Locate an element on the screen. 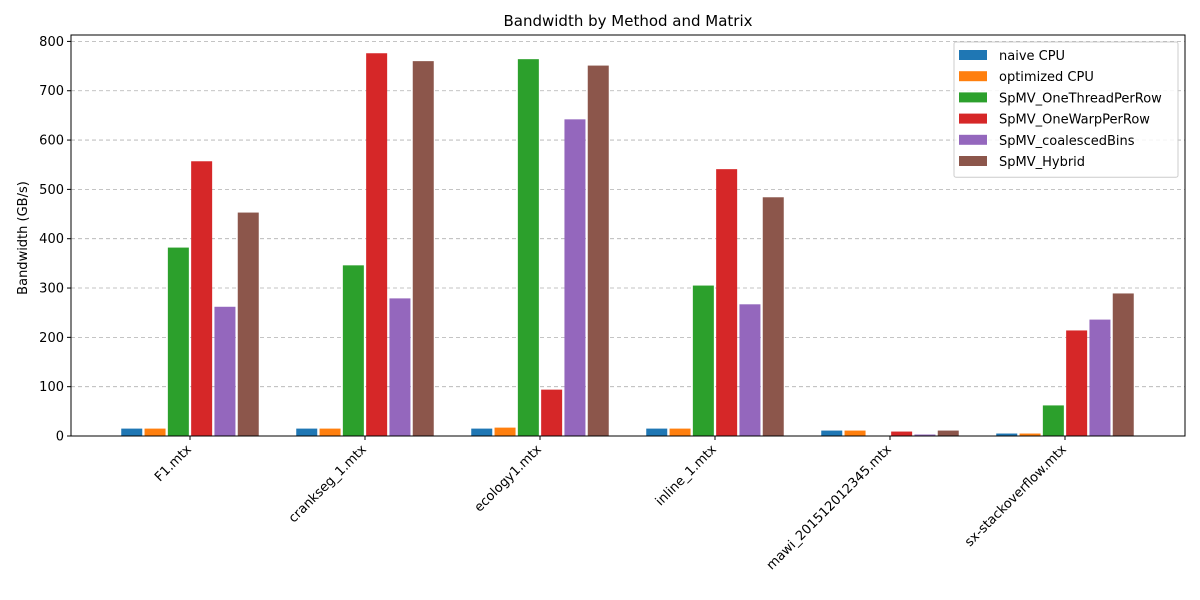  x-tick-label: sx-stackoverflow.mtx is located at coordinates (1016, 496).